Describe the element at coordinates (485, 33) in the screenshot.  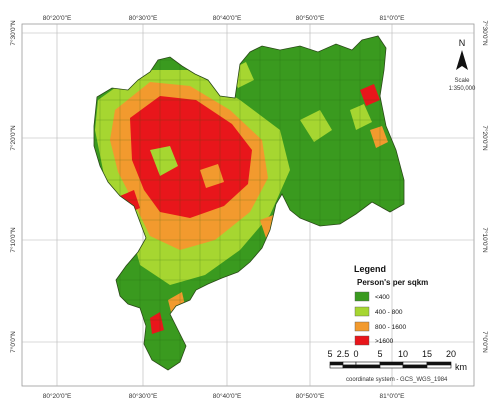
I see `lat-tick-right: 7°30'0"N` at that location.